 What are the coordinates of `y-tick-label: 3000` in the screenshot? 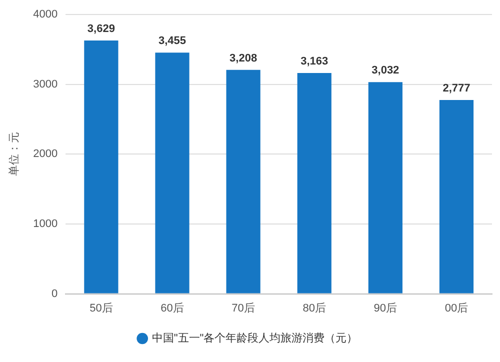 It's located at (45, 84).